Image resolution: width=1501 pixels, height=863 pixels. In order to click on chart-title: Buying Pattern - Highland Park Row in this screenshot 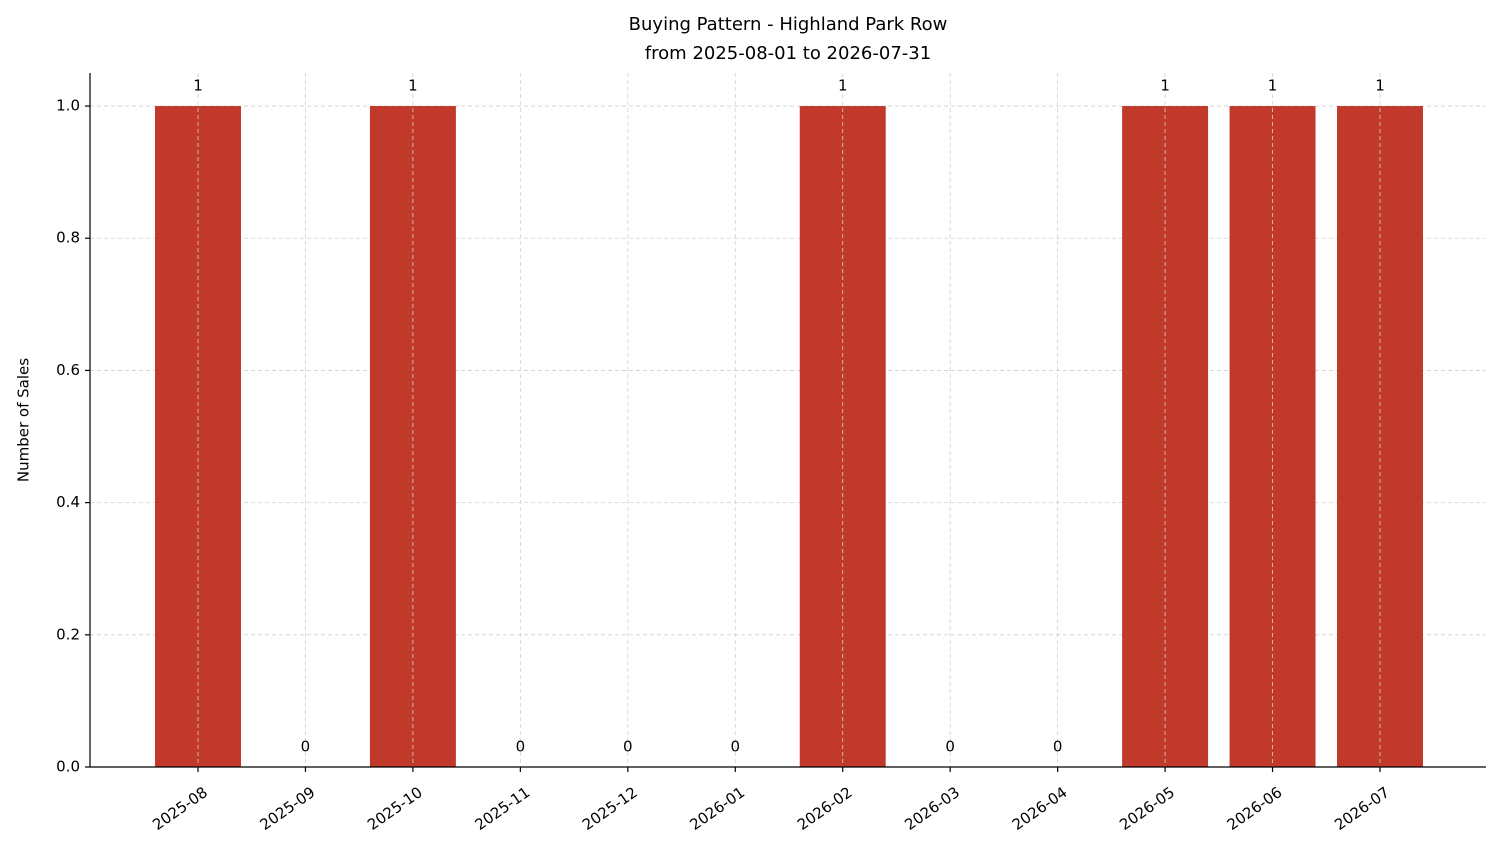, I will do `click(788, 24)`.